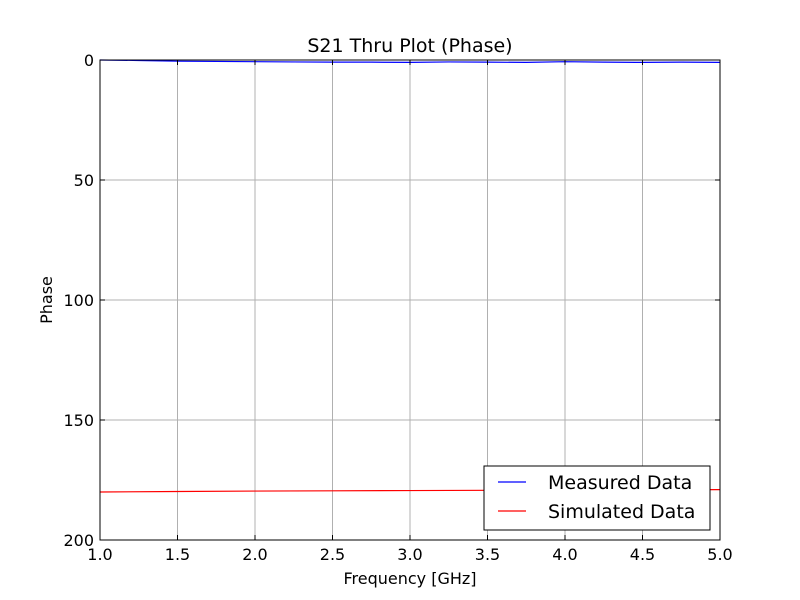 The height and width of the screenshot is (600, 800). What do you see at coordinates (621, 512) in the screenshot?
I see `legend-label-simulated: Simulated Data` at bounding box center [621, 512].